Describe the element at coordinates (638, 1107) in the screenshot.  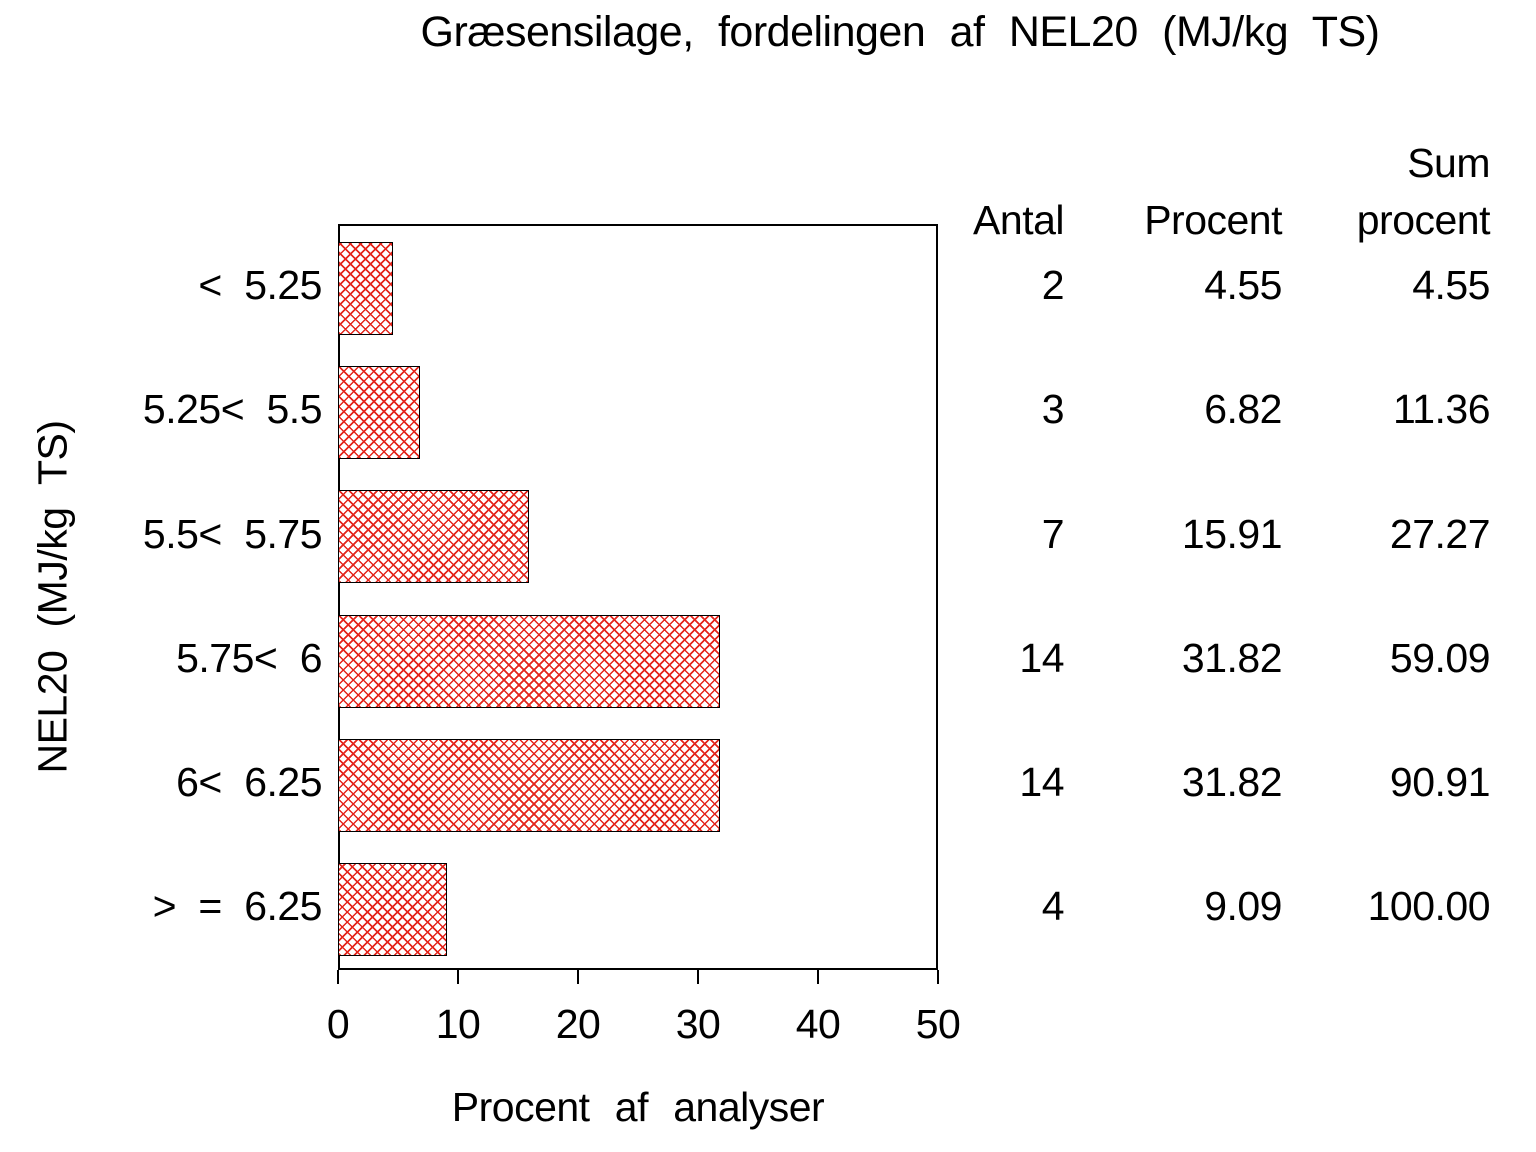
I see `x-axis-label: Procent af analyser` at that location.